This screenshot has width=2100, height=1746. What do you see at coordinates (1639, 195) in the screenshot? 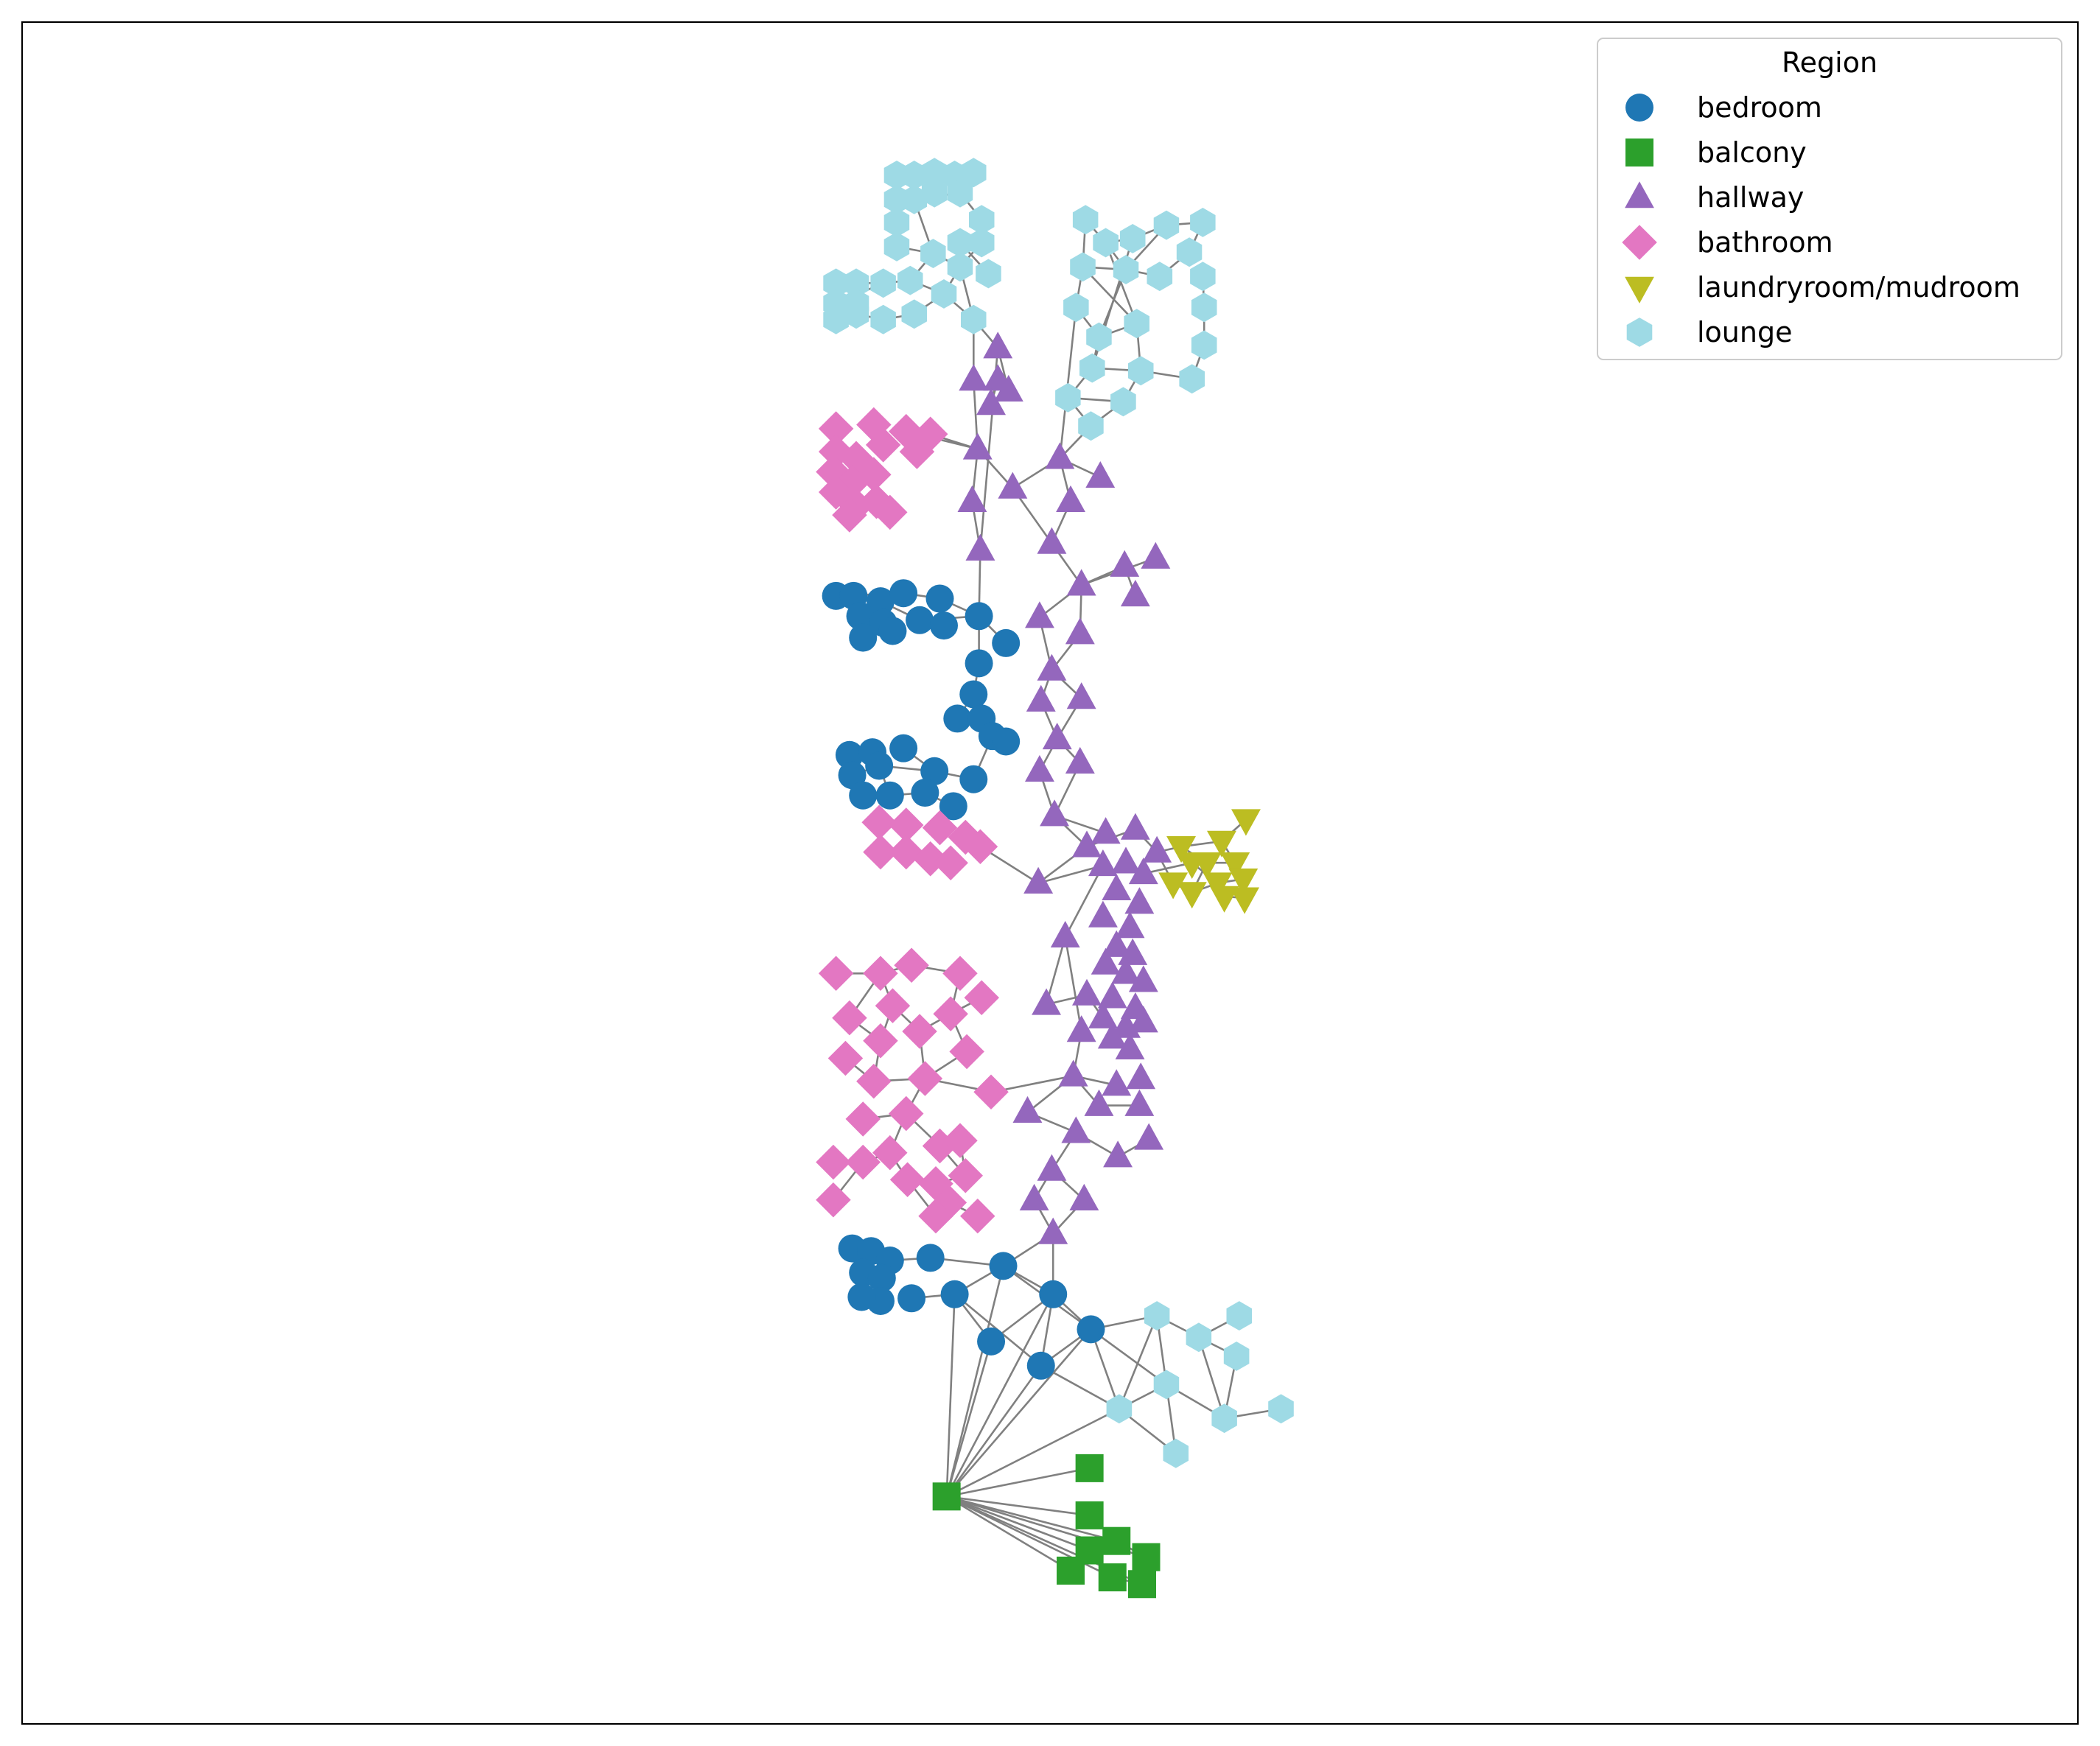
I see `legend-marker-hallway` at bounding box center [1639, 195].